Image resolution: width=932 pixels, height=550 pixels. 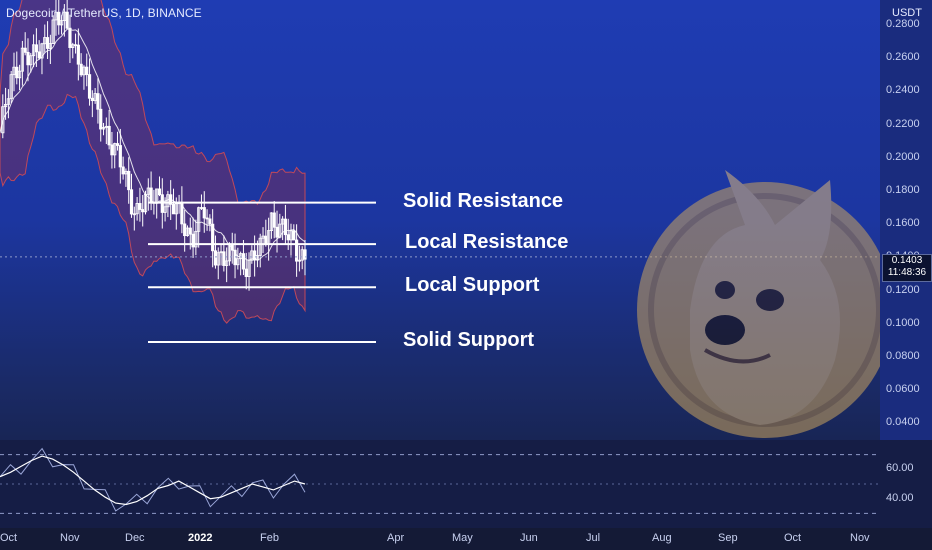 I want to click on x-axis-label: Aug, so click(x=662, y=538).